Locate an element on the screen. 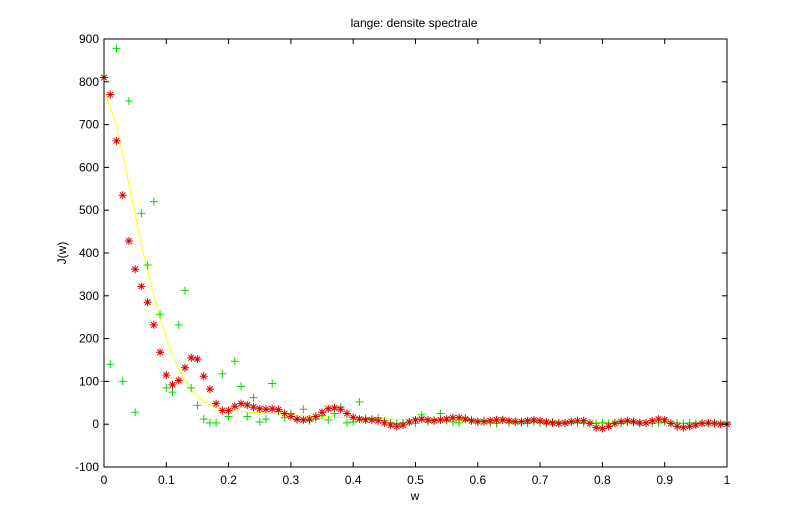 The image size is (793, 520). y-tick-label: 500 is located at coordinates (89, 210).